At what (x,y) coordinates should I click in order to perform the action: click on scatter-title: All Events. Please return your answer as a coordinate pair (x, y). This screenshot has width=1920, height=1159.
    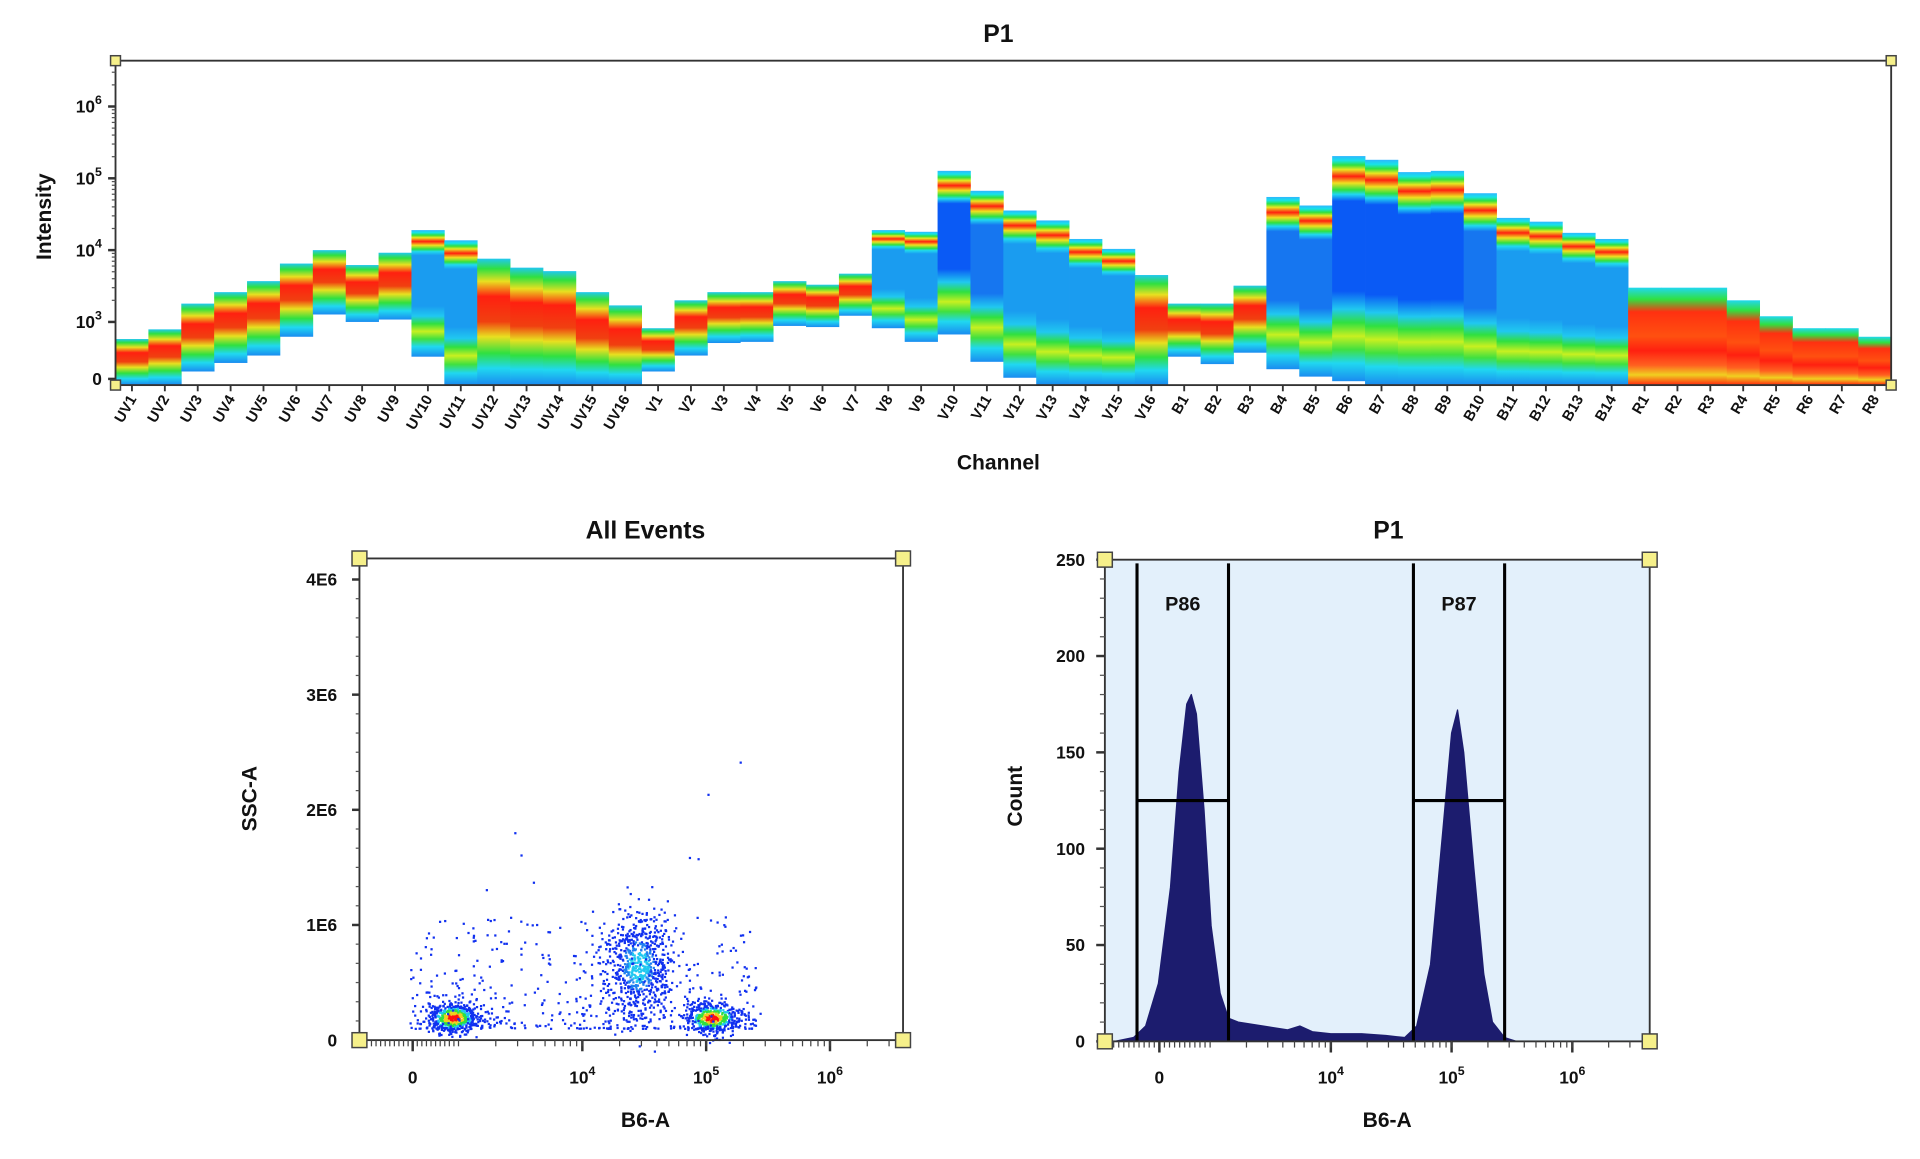
    Looking at the image, I should click on (646, 531).